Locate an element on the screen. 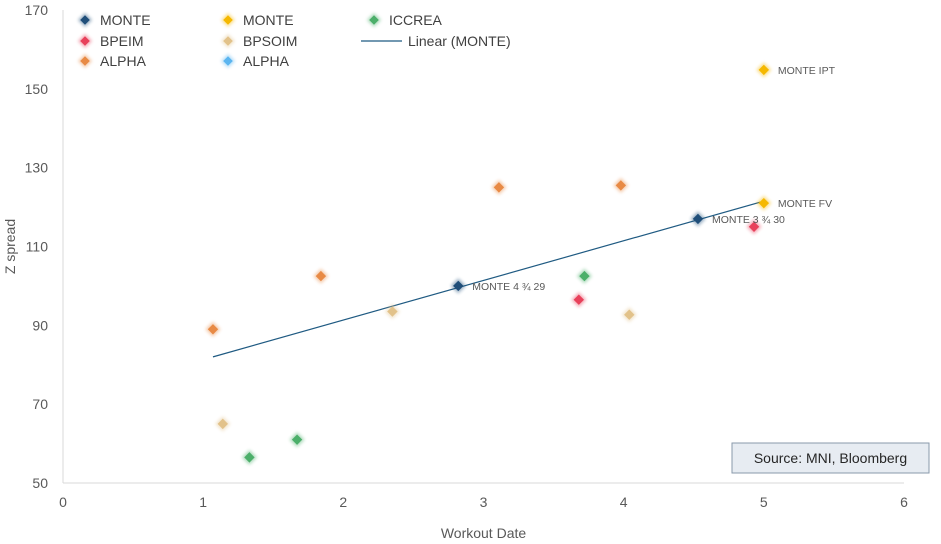 The height and width of the screenshot is (544, 941). x-axis-title: Workout Date is located at coordinates (484, 533).